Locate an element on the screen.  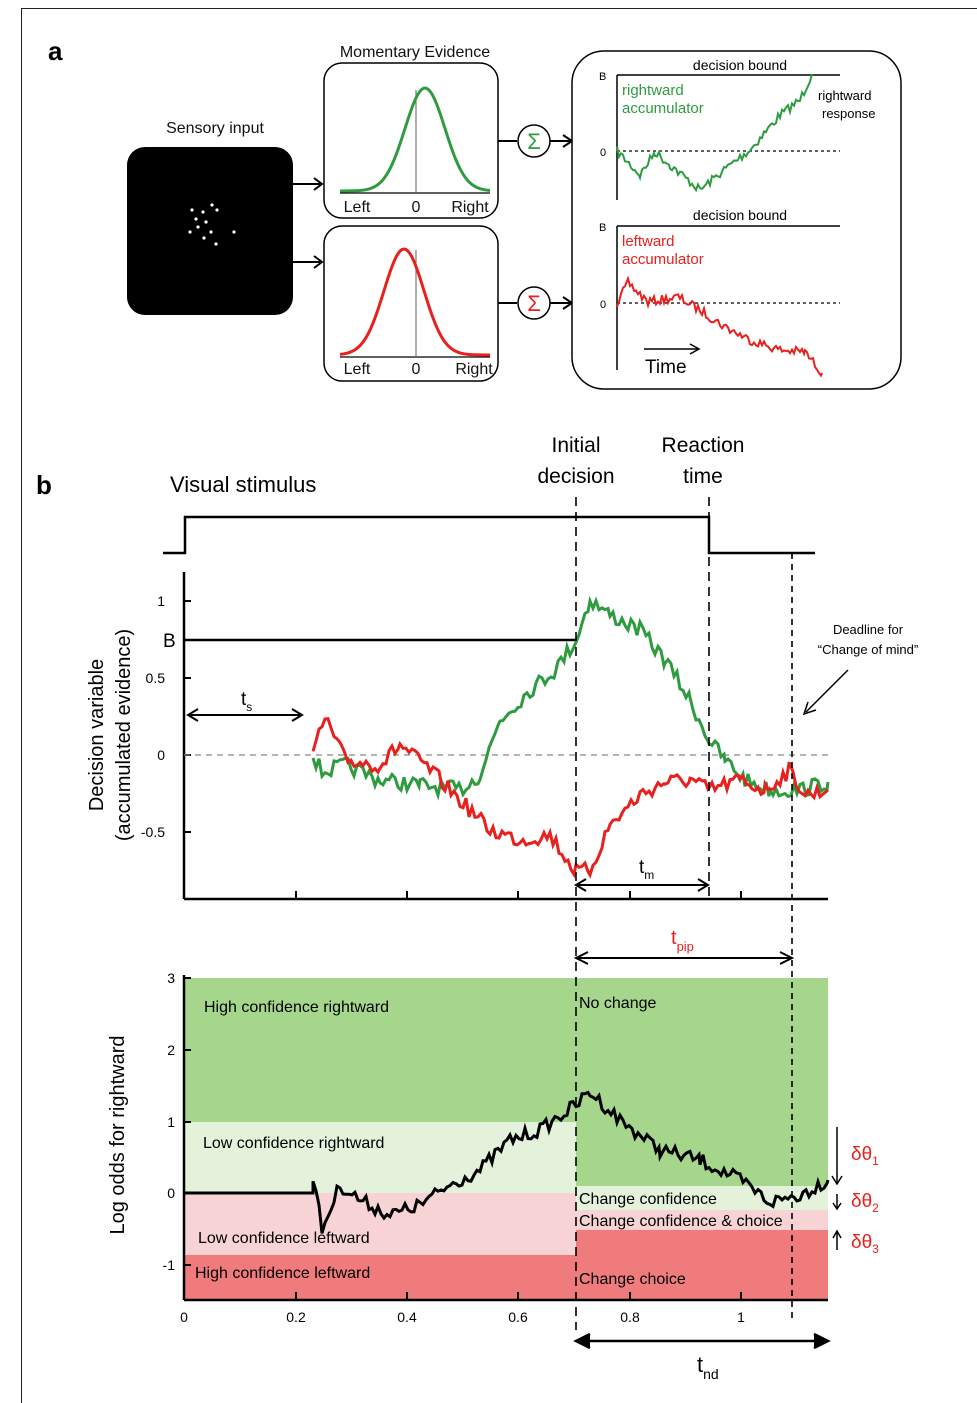
rightward-accumulator-label-2: accumulator is located at coordinates (663, 108).